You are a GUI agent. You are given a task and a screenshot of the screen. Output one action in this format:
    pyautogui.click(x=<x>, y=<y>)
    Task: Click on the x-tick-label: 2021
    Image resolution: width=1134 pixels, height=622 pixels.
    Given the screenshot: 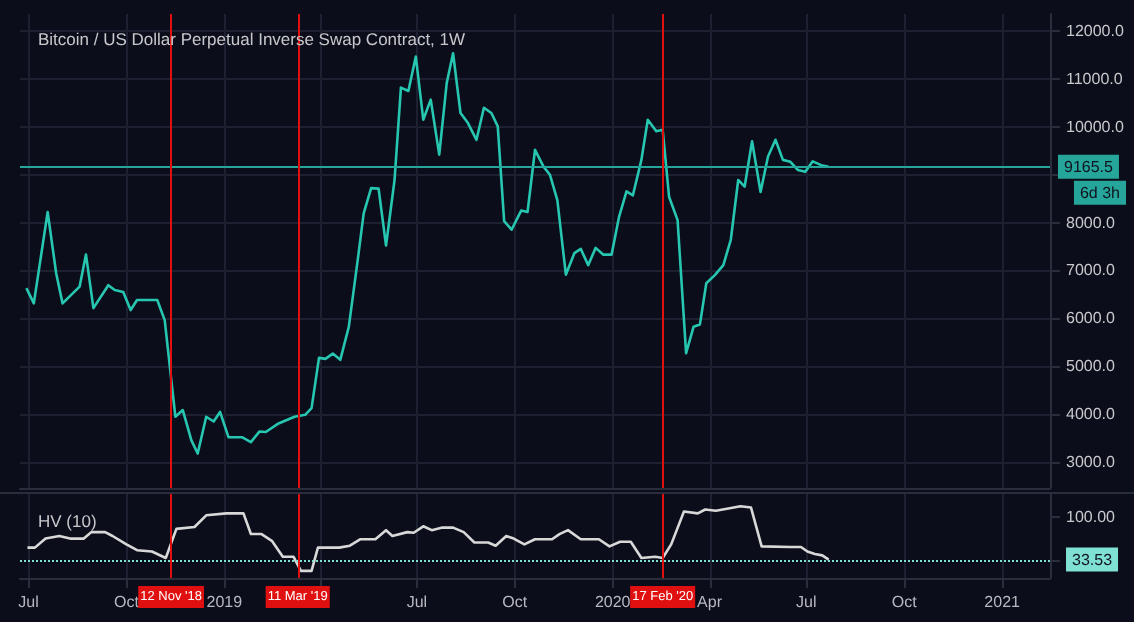 What is the action you would take?
    pyautogui.click(x=1003, y=602)
    